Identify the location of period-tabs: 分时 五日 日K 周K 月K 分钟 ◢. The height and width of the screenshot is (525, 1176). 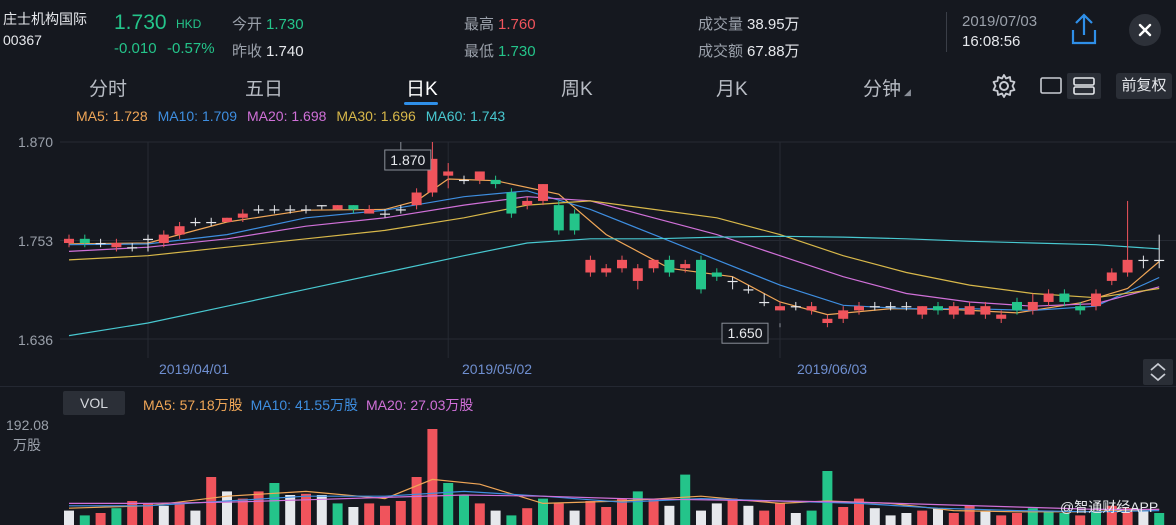
(588, 85).